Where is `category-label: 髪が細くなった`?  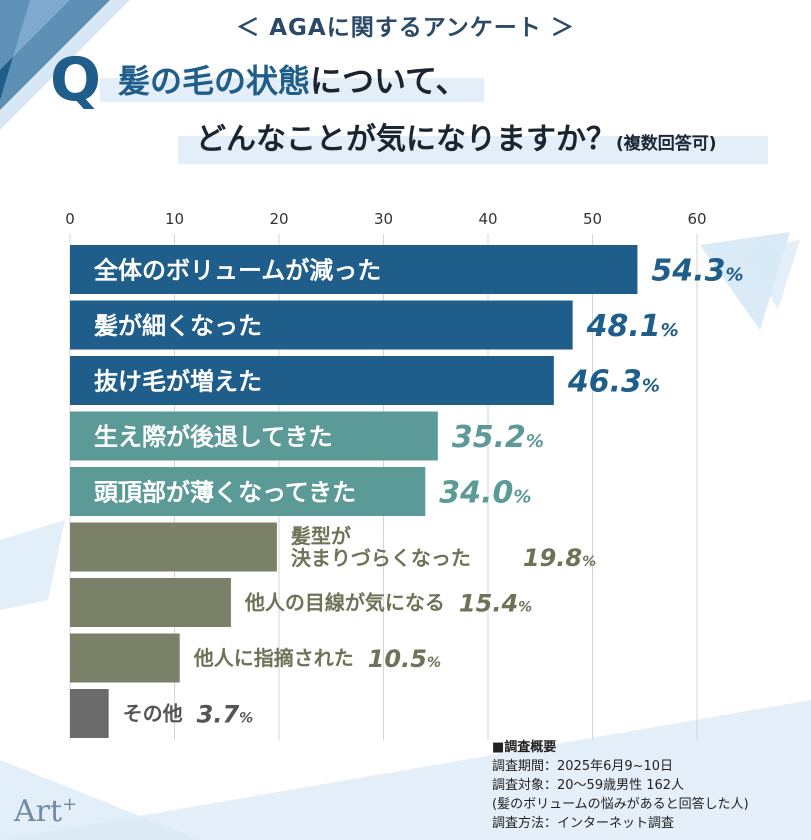
category-label: 髪が細くなった is located at coordinates (177, 326).